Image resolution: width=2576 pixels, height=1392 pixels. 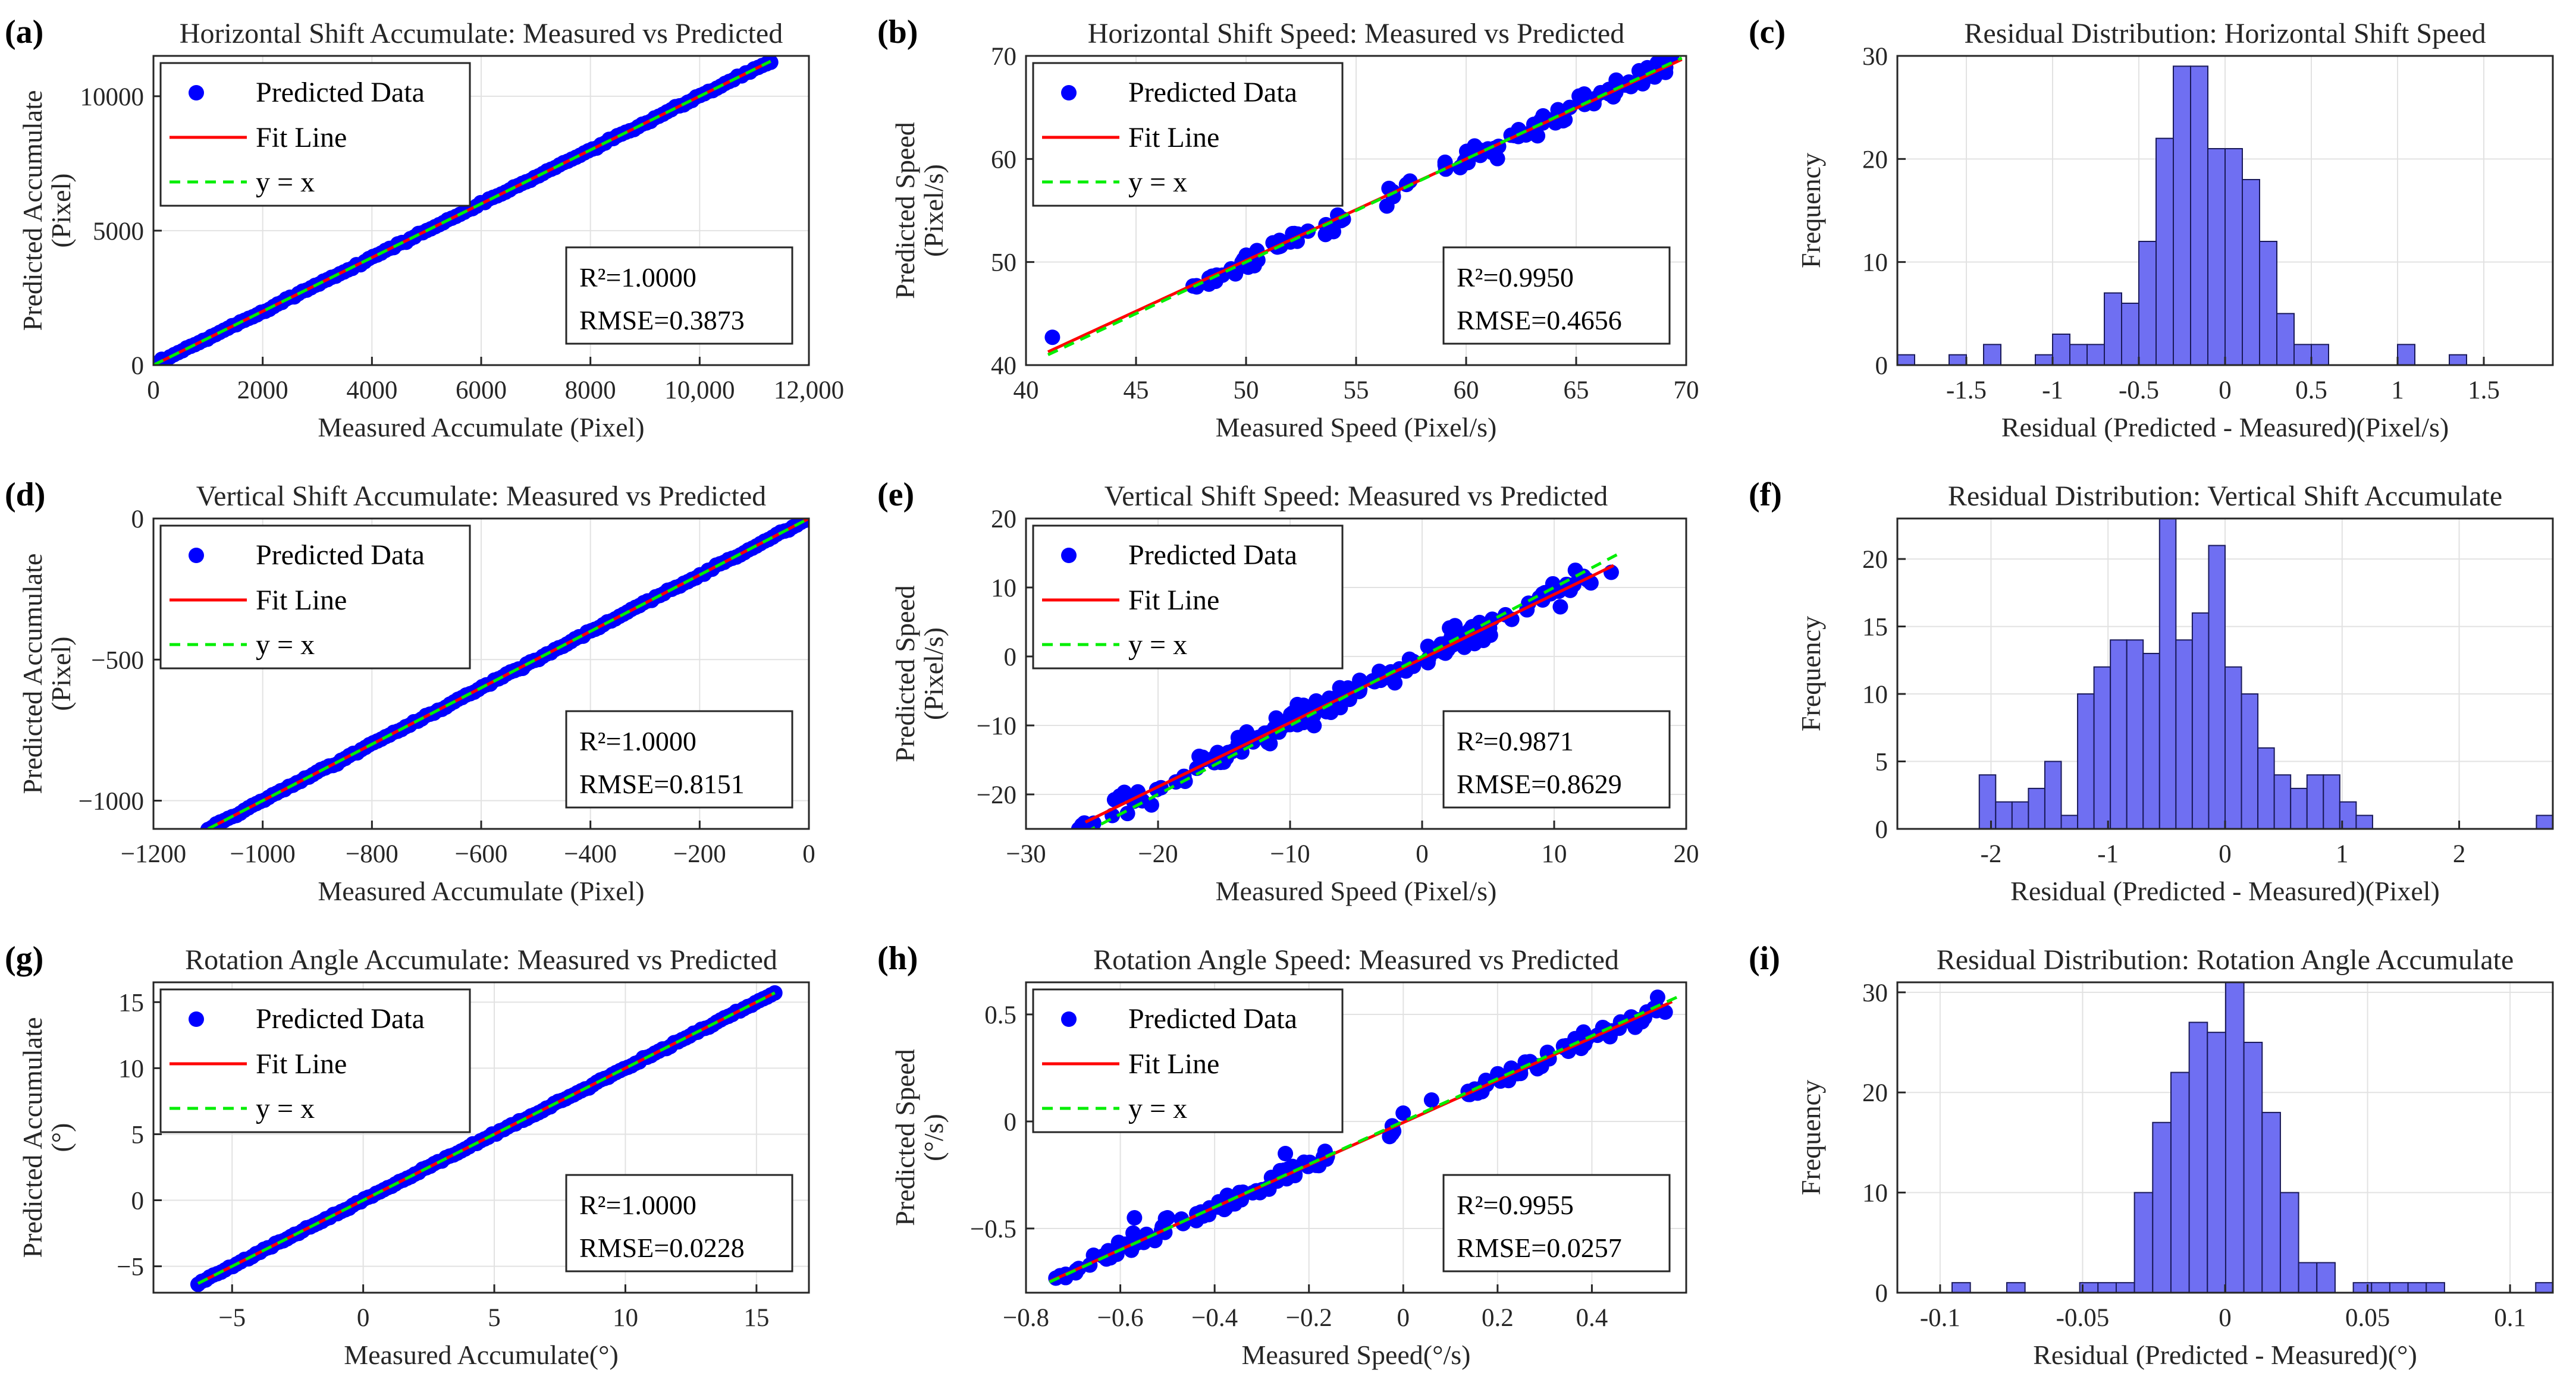 What do you see at coordinates (24, 958) in the screenshot?
I see `panel-label: (g)` at bounding box center [24, 958].